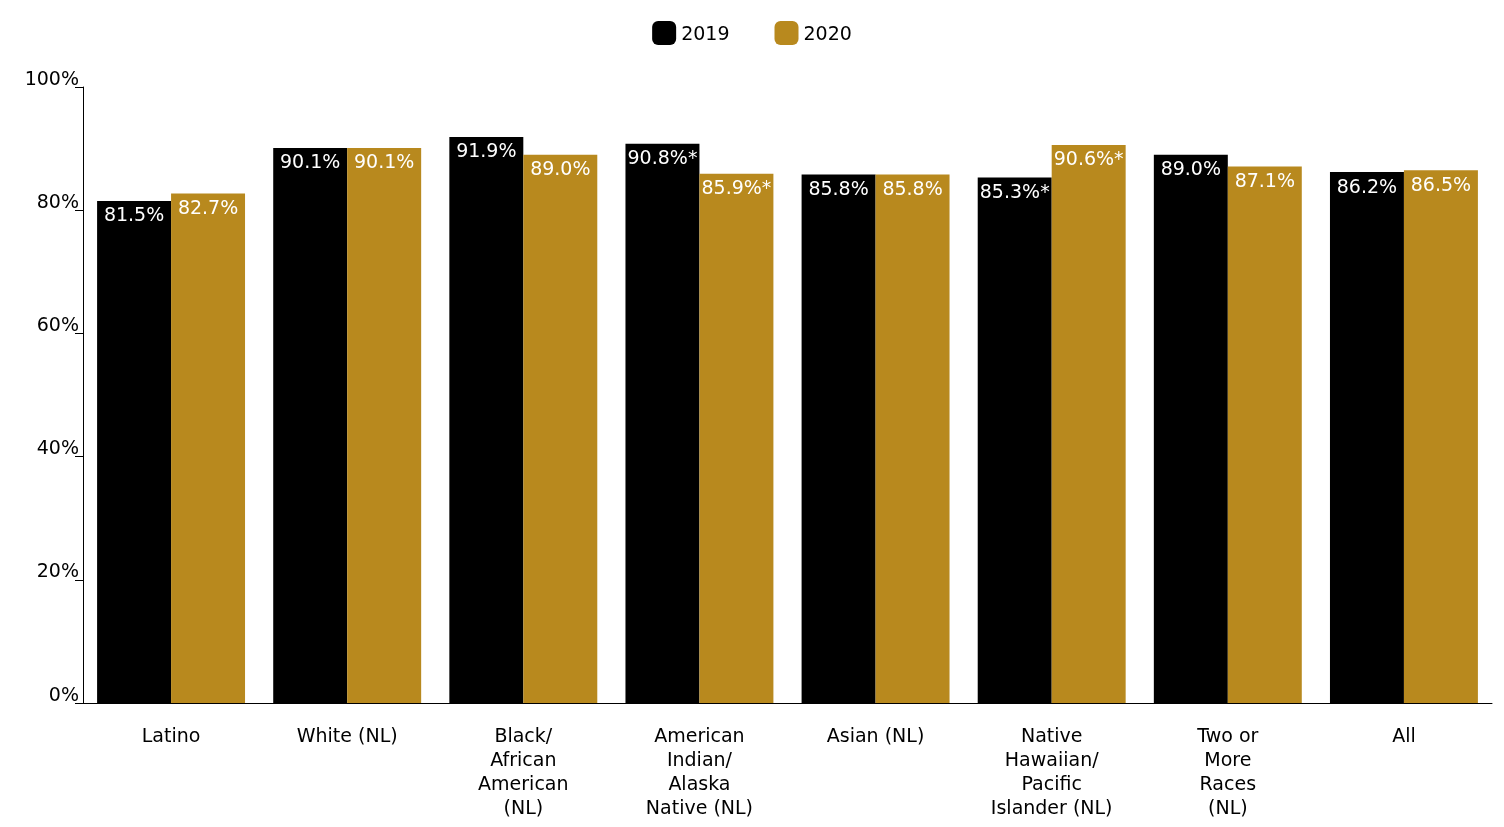 This screenshot has height=827, width=1504. Describe the element at coordinates (827, 33) in the screenshot. I see `legend-label: 2020` at that location.